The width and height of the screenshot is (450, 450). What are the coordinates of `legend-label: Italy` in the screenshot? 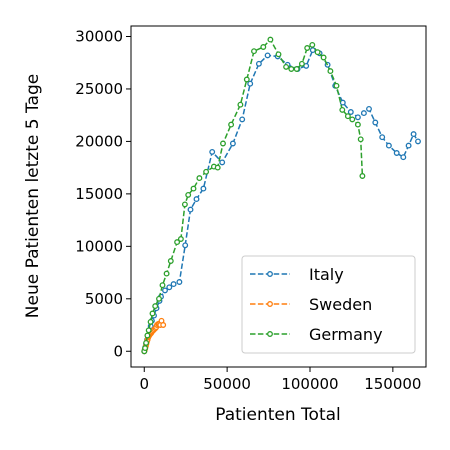 It's located at (326, 274).